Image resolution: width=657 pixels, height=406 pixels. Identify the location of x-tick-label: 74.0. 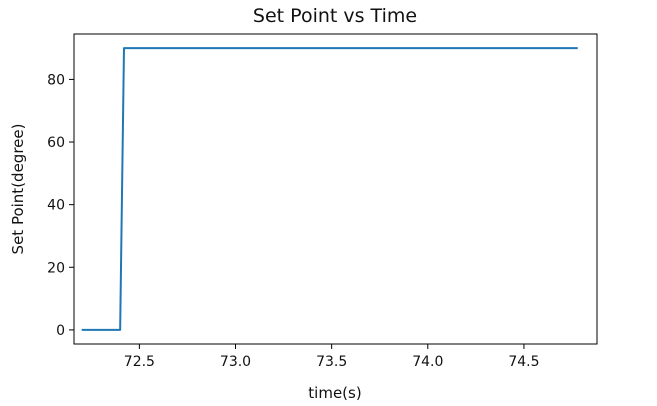
(427, 362).